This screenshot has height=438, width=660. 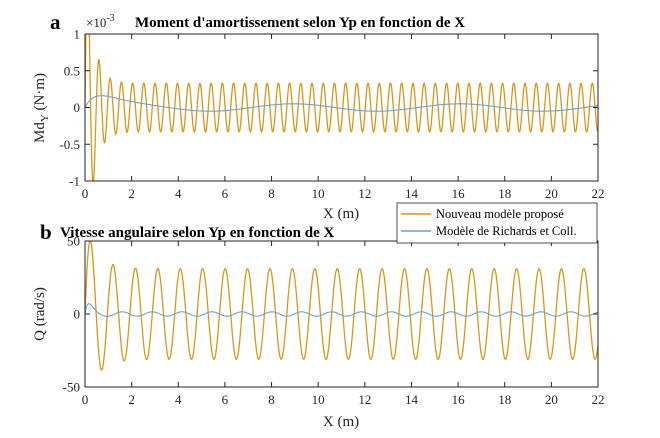 I want to click on panel-a-xlabel: X (m), so click(x=341, y=214).